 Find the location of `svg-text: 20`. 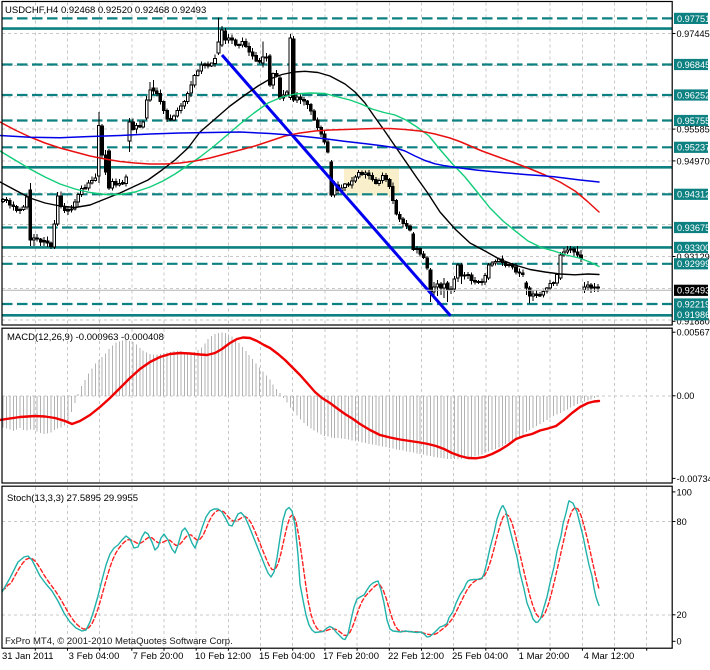

svg-text: 20 is located at coordinates (682, 615).